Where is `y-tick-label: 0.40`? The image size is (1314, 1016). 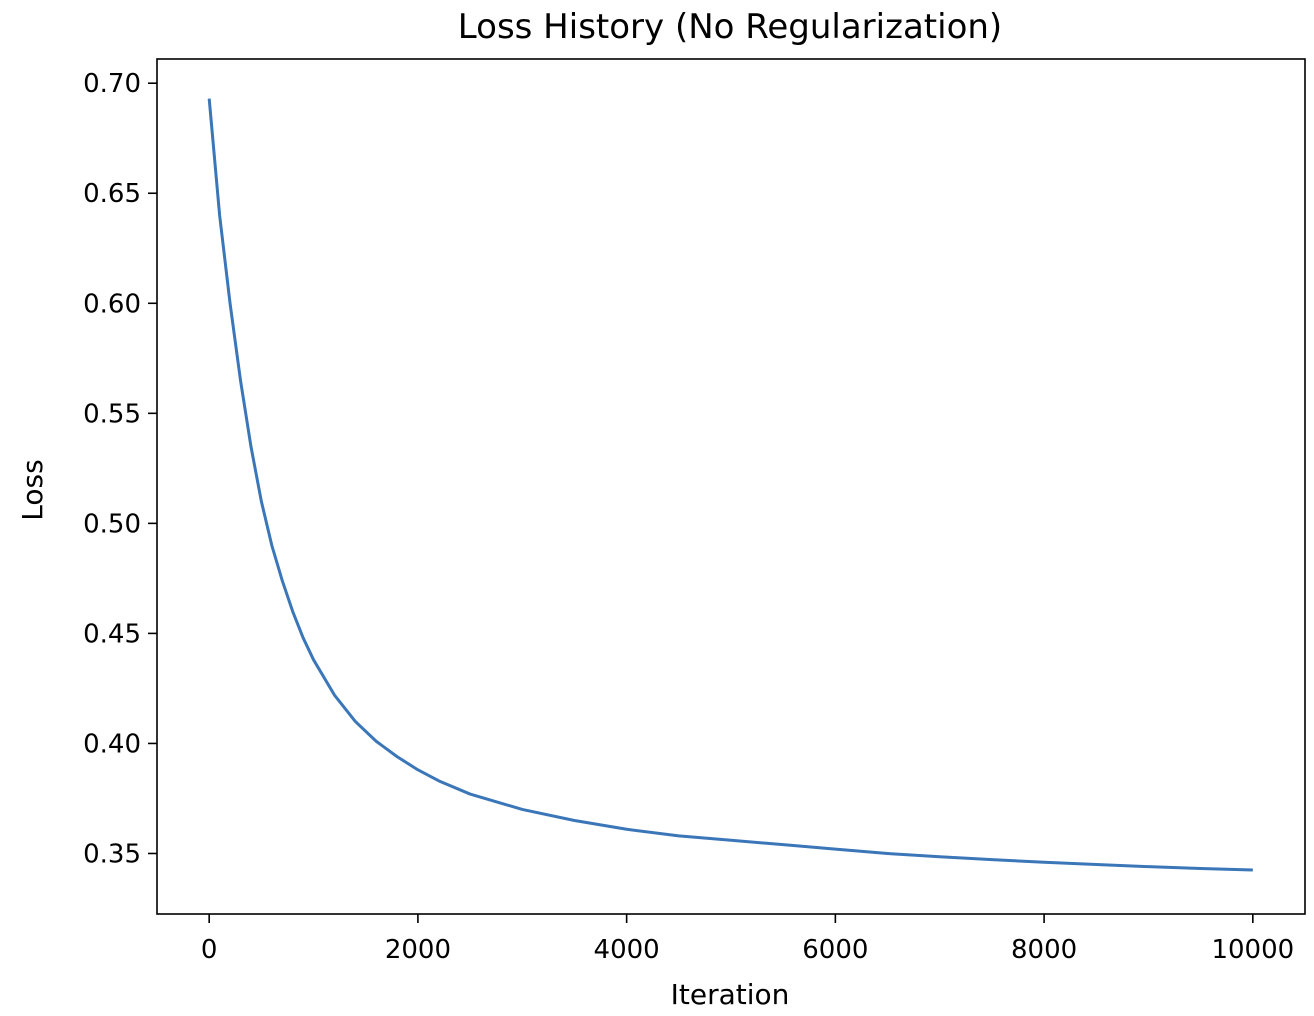 y-tick-label: 0.40 is located at coordinates (112, 744).